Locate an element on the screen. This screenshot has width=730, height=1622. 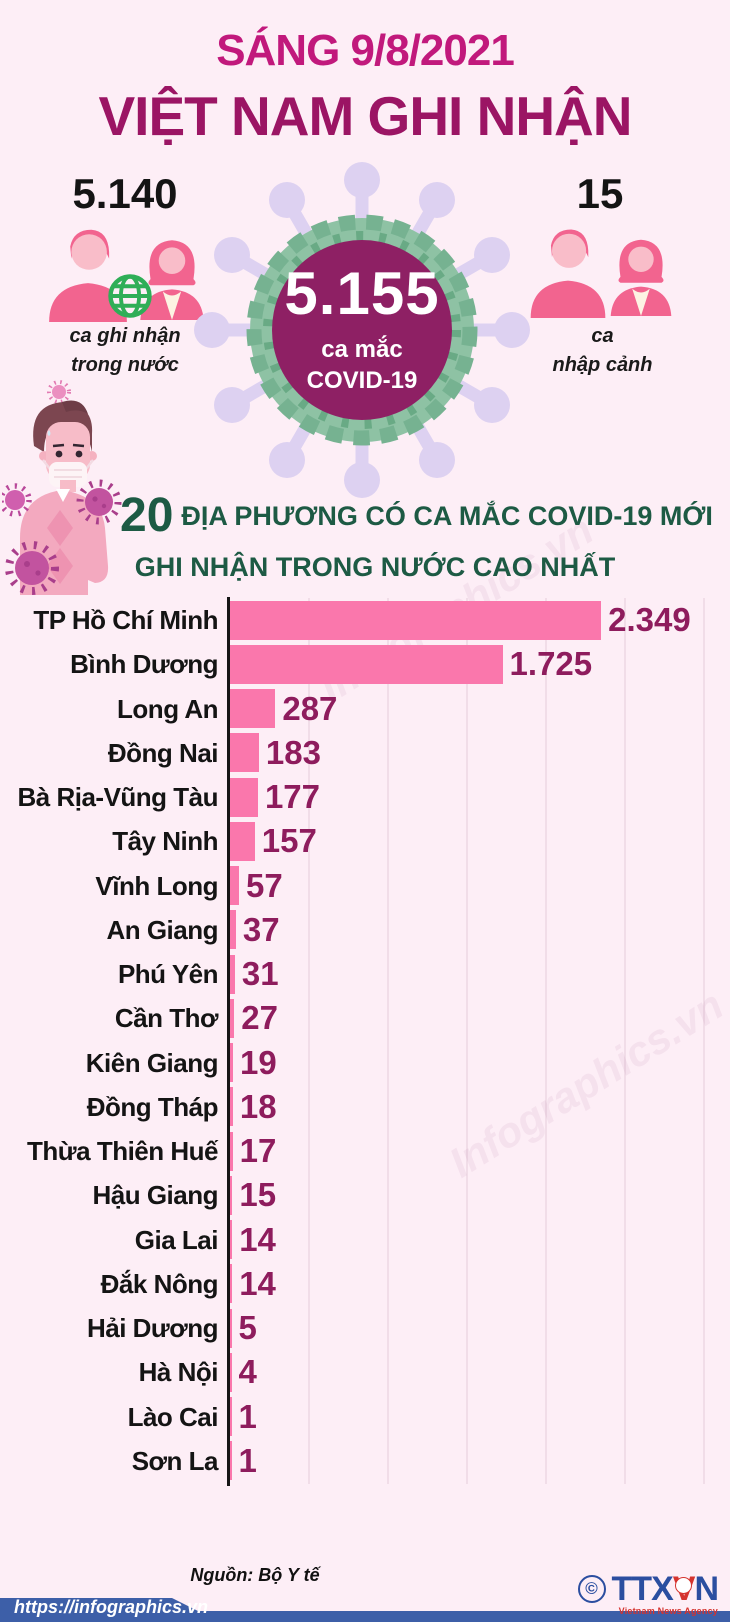
chart-row: Bà Rịa-Vũng Tàu 177 is located at coordinates (365, 797).